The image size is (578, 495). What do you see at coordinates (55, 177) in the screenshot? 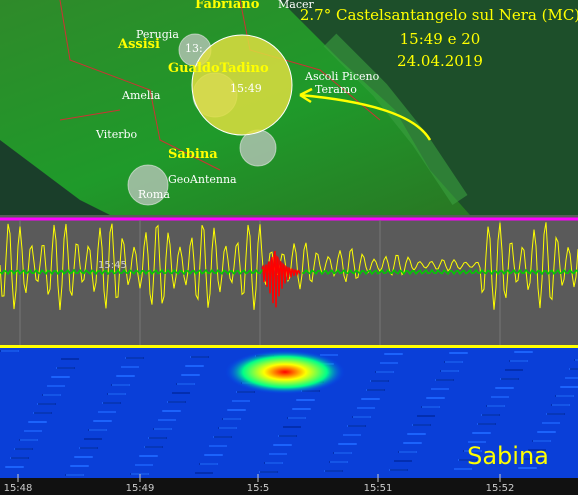
I see `sea-west` at bounding box center [55, 177].